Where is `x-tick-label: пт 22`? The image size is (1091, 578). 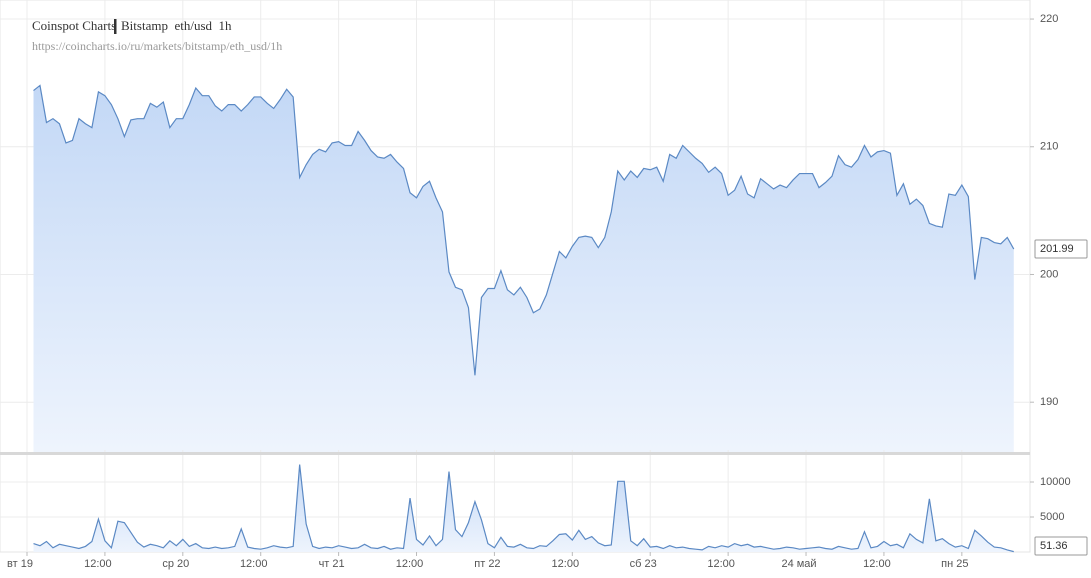 x-tick-label: пт 22 is located at coordinates (487, 564).